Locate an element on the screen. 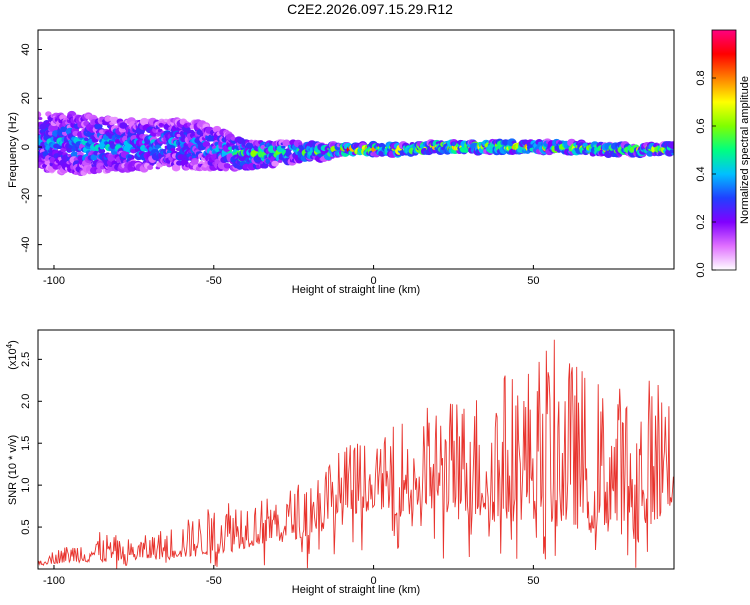  colorbar-tick-label: 0.0 is located at coordinates (701, 269).